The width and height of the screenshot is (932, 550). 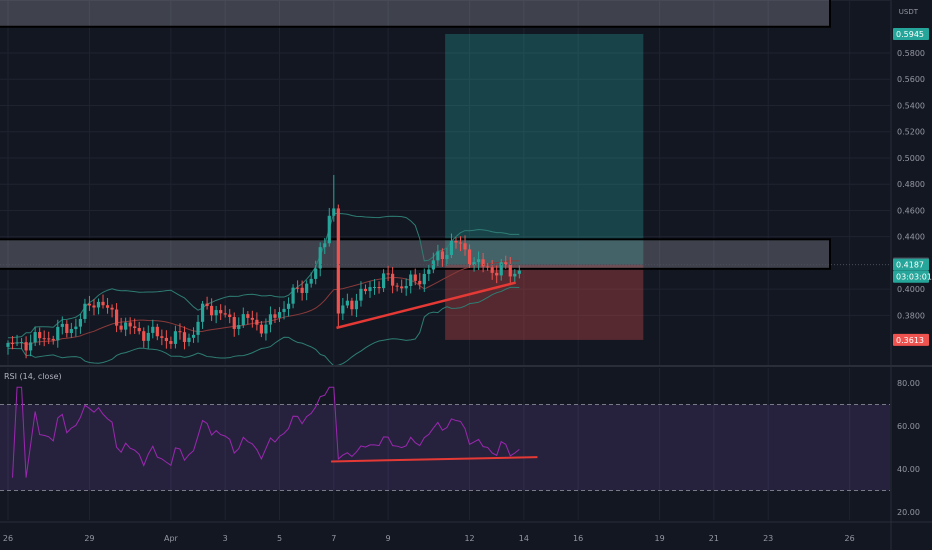 What do you see at coordinates (263, 302) in the screenshot?
I see `bollinger-basis` at bounding box center [263, 302].